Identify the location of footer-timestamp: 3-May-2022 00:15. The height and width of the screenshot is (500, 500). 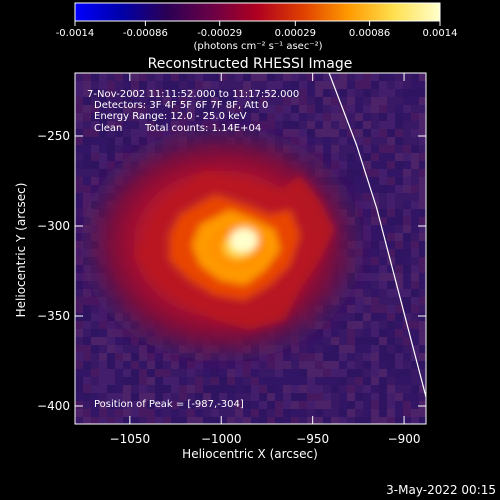
(441, 490).